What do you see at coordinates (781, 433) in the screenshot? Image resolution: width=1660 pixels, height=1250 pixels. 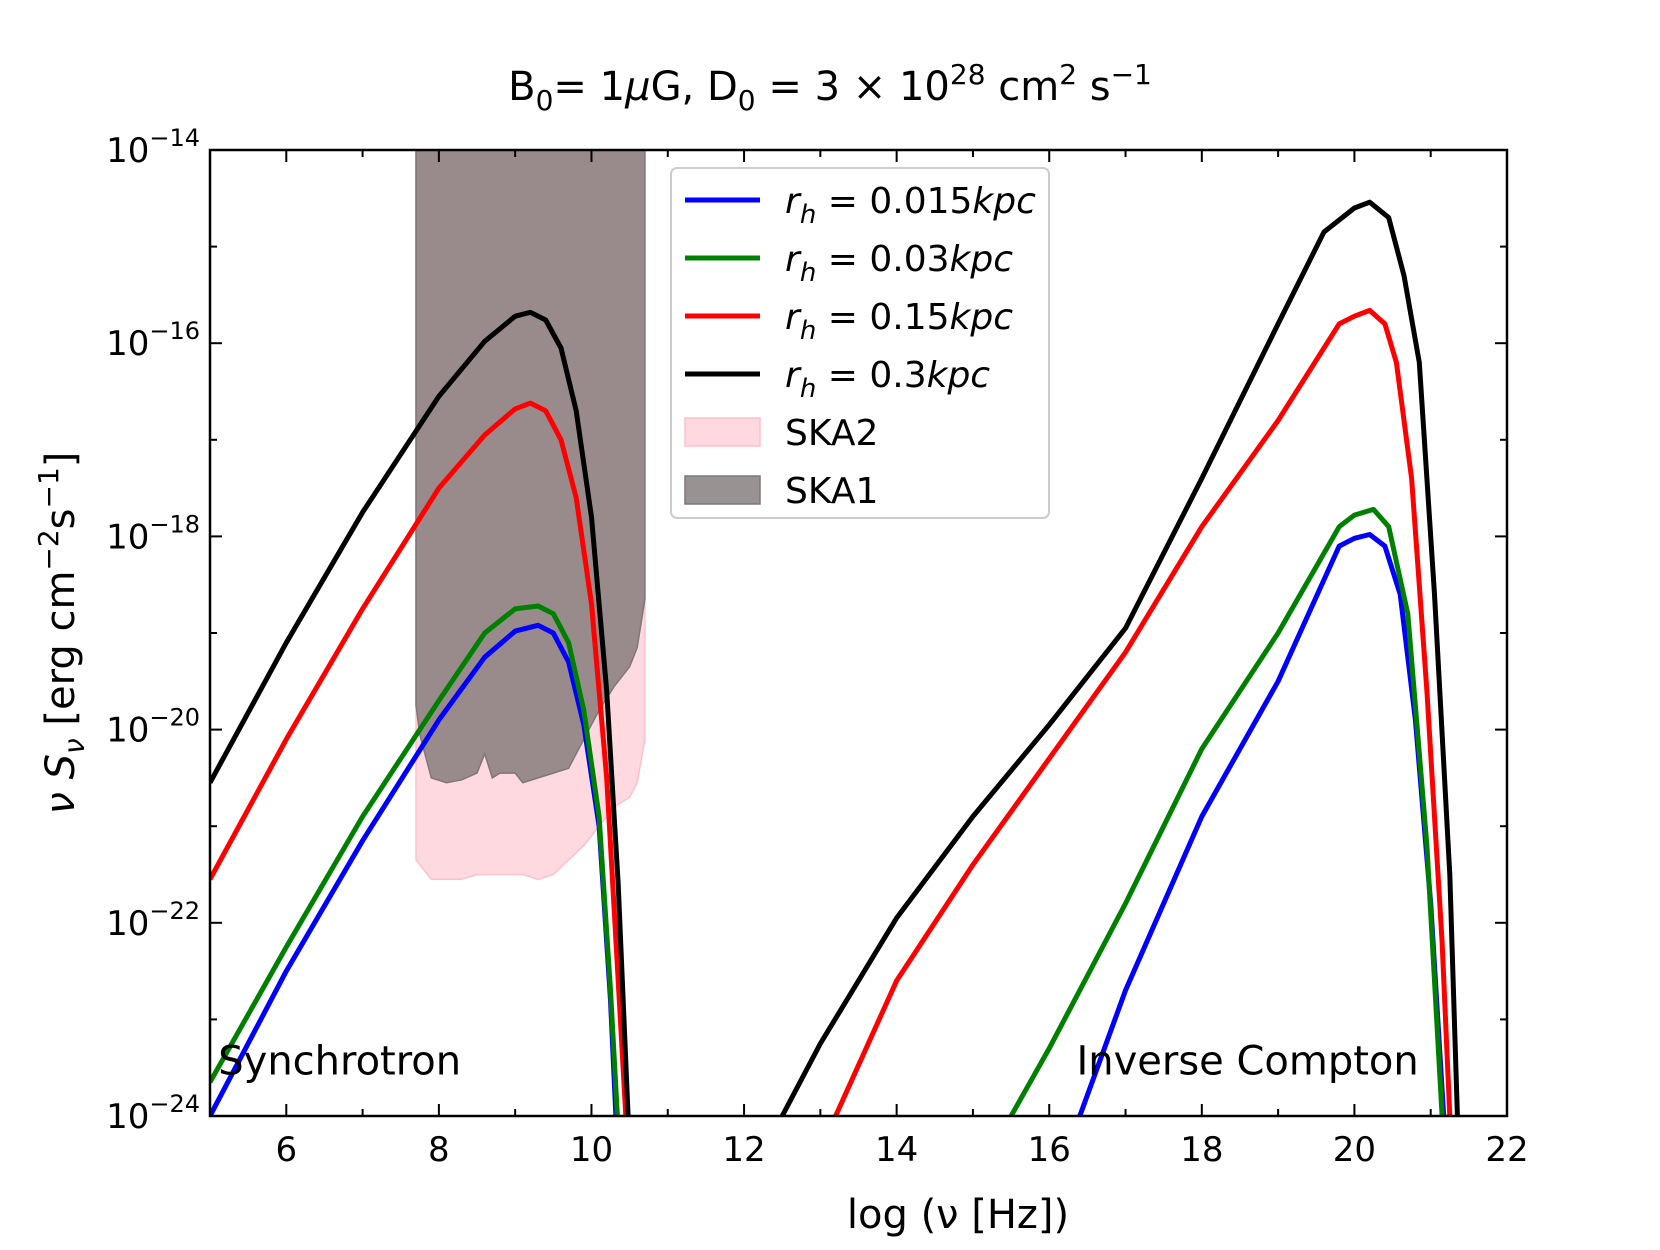 I see `legend-item-band-ska2: SKA2` at bounding box center [781, 433].